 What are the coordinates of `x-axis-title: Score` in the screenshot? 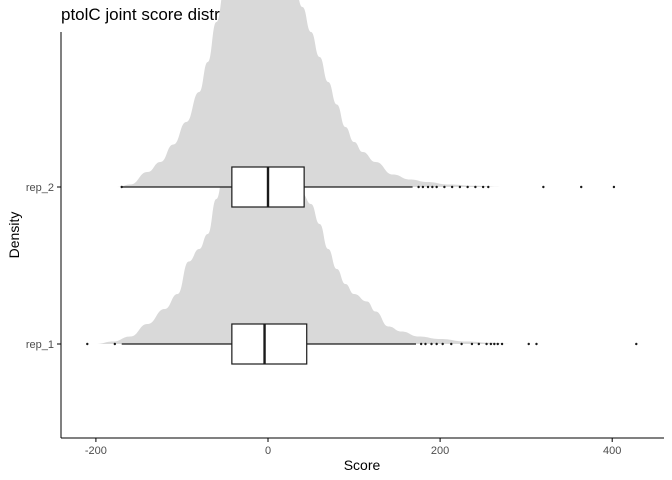 It's located at (362, 465).